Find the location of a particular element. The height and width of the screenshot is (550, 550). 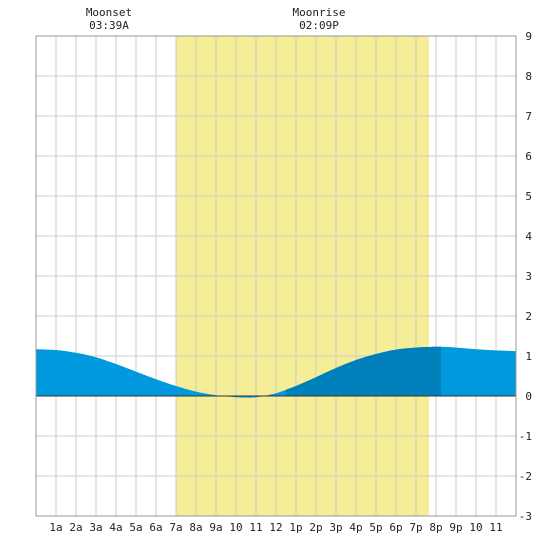

x-tick-label: 12 is located at coordinates (275, 527).